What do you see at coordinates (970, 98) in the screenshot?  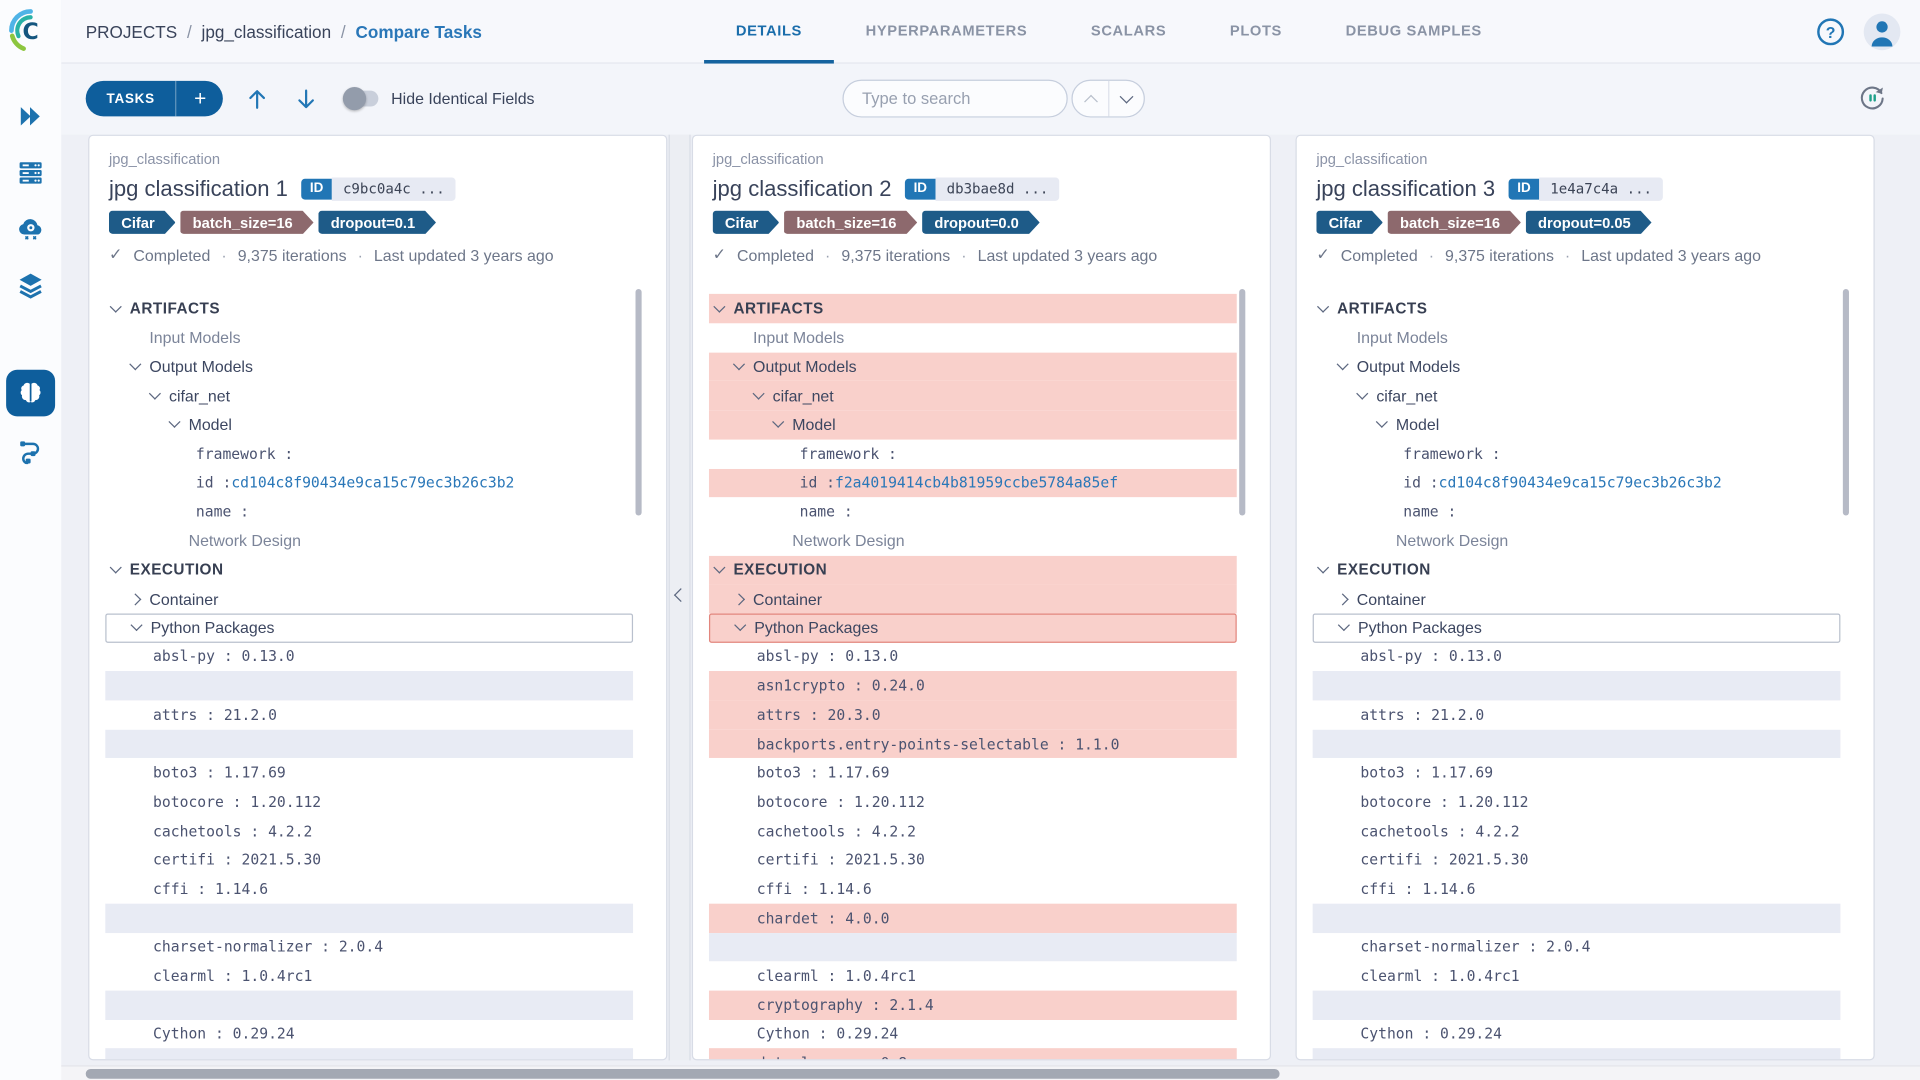 I see `search-input` at bounding box center [970, 98].